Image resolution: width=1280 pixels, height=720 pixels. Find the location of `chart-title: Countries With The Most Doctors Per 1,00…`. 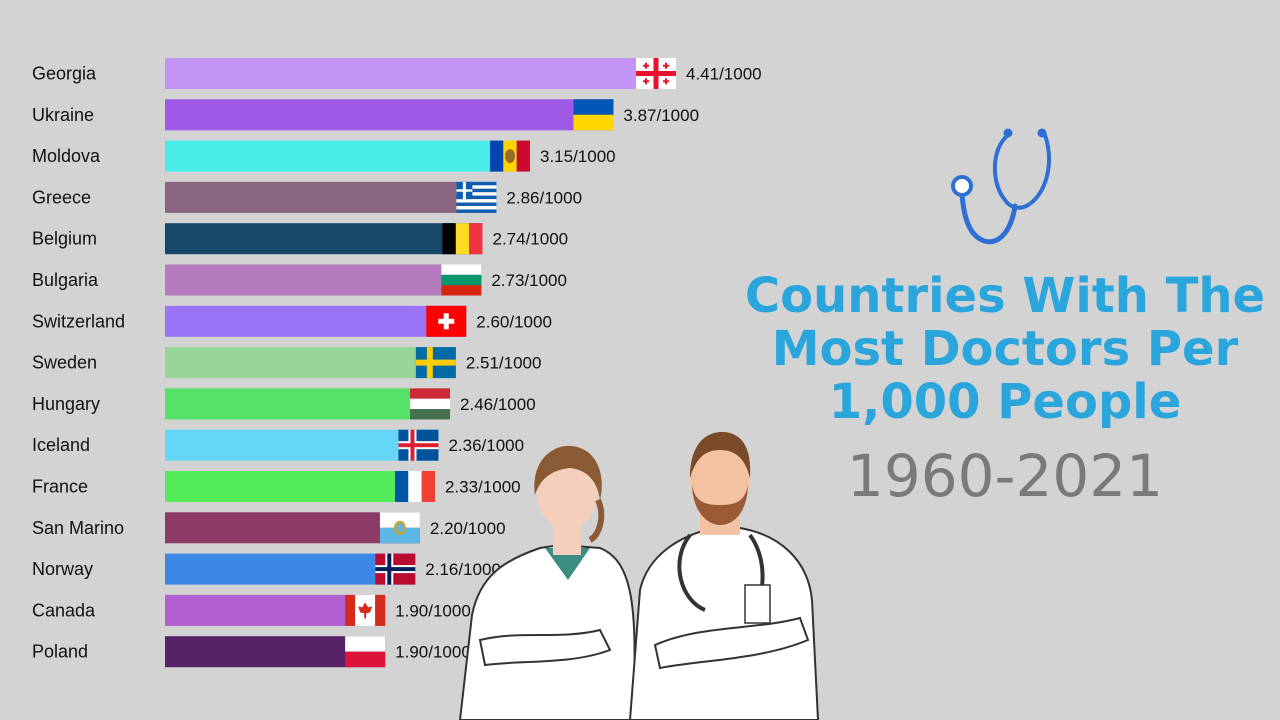

chart-title: Countries With The Most Doctors Per 1,00… is located at coordinates (1005, 349).